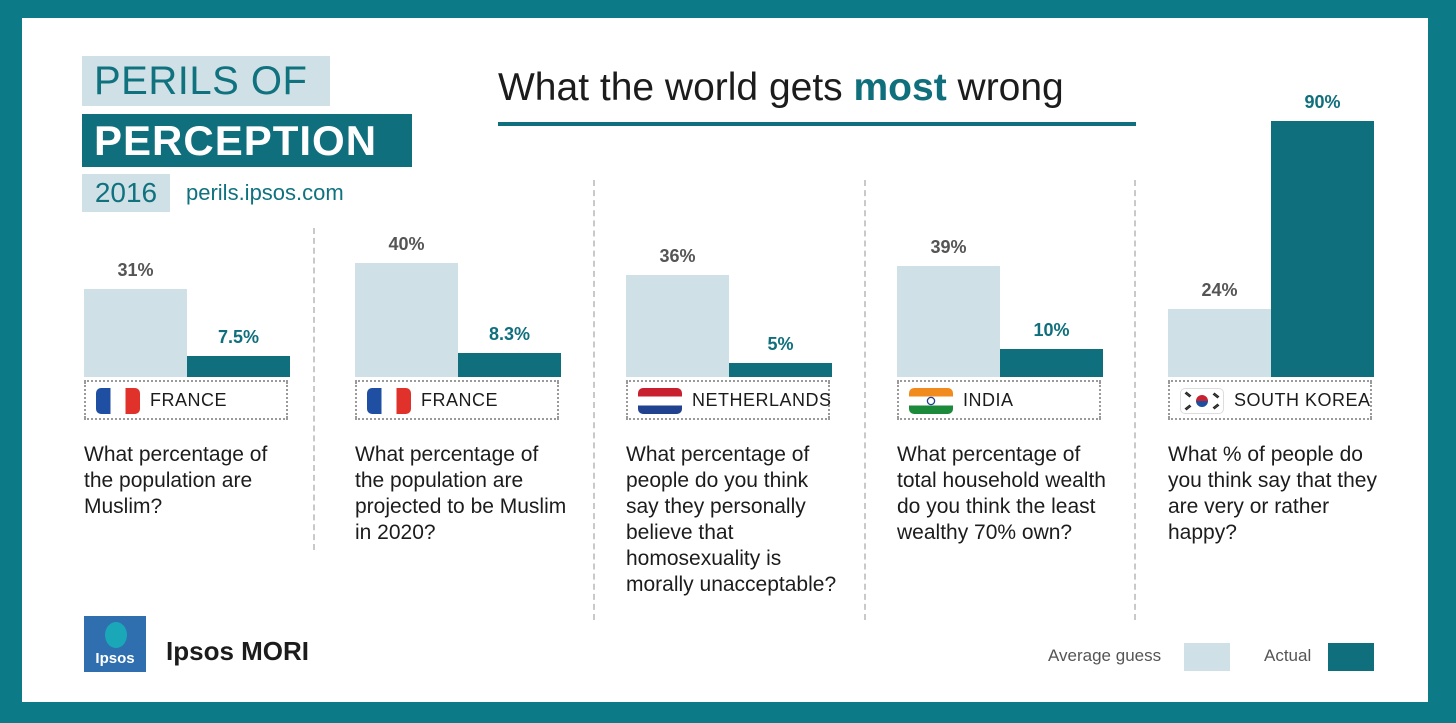 This screenshot has width=1456, height=723. I want to click on country-label: NETHERLANDS, so click(729, 400).